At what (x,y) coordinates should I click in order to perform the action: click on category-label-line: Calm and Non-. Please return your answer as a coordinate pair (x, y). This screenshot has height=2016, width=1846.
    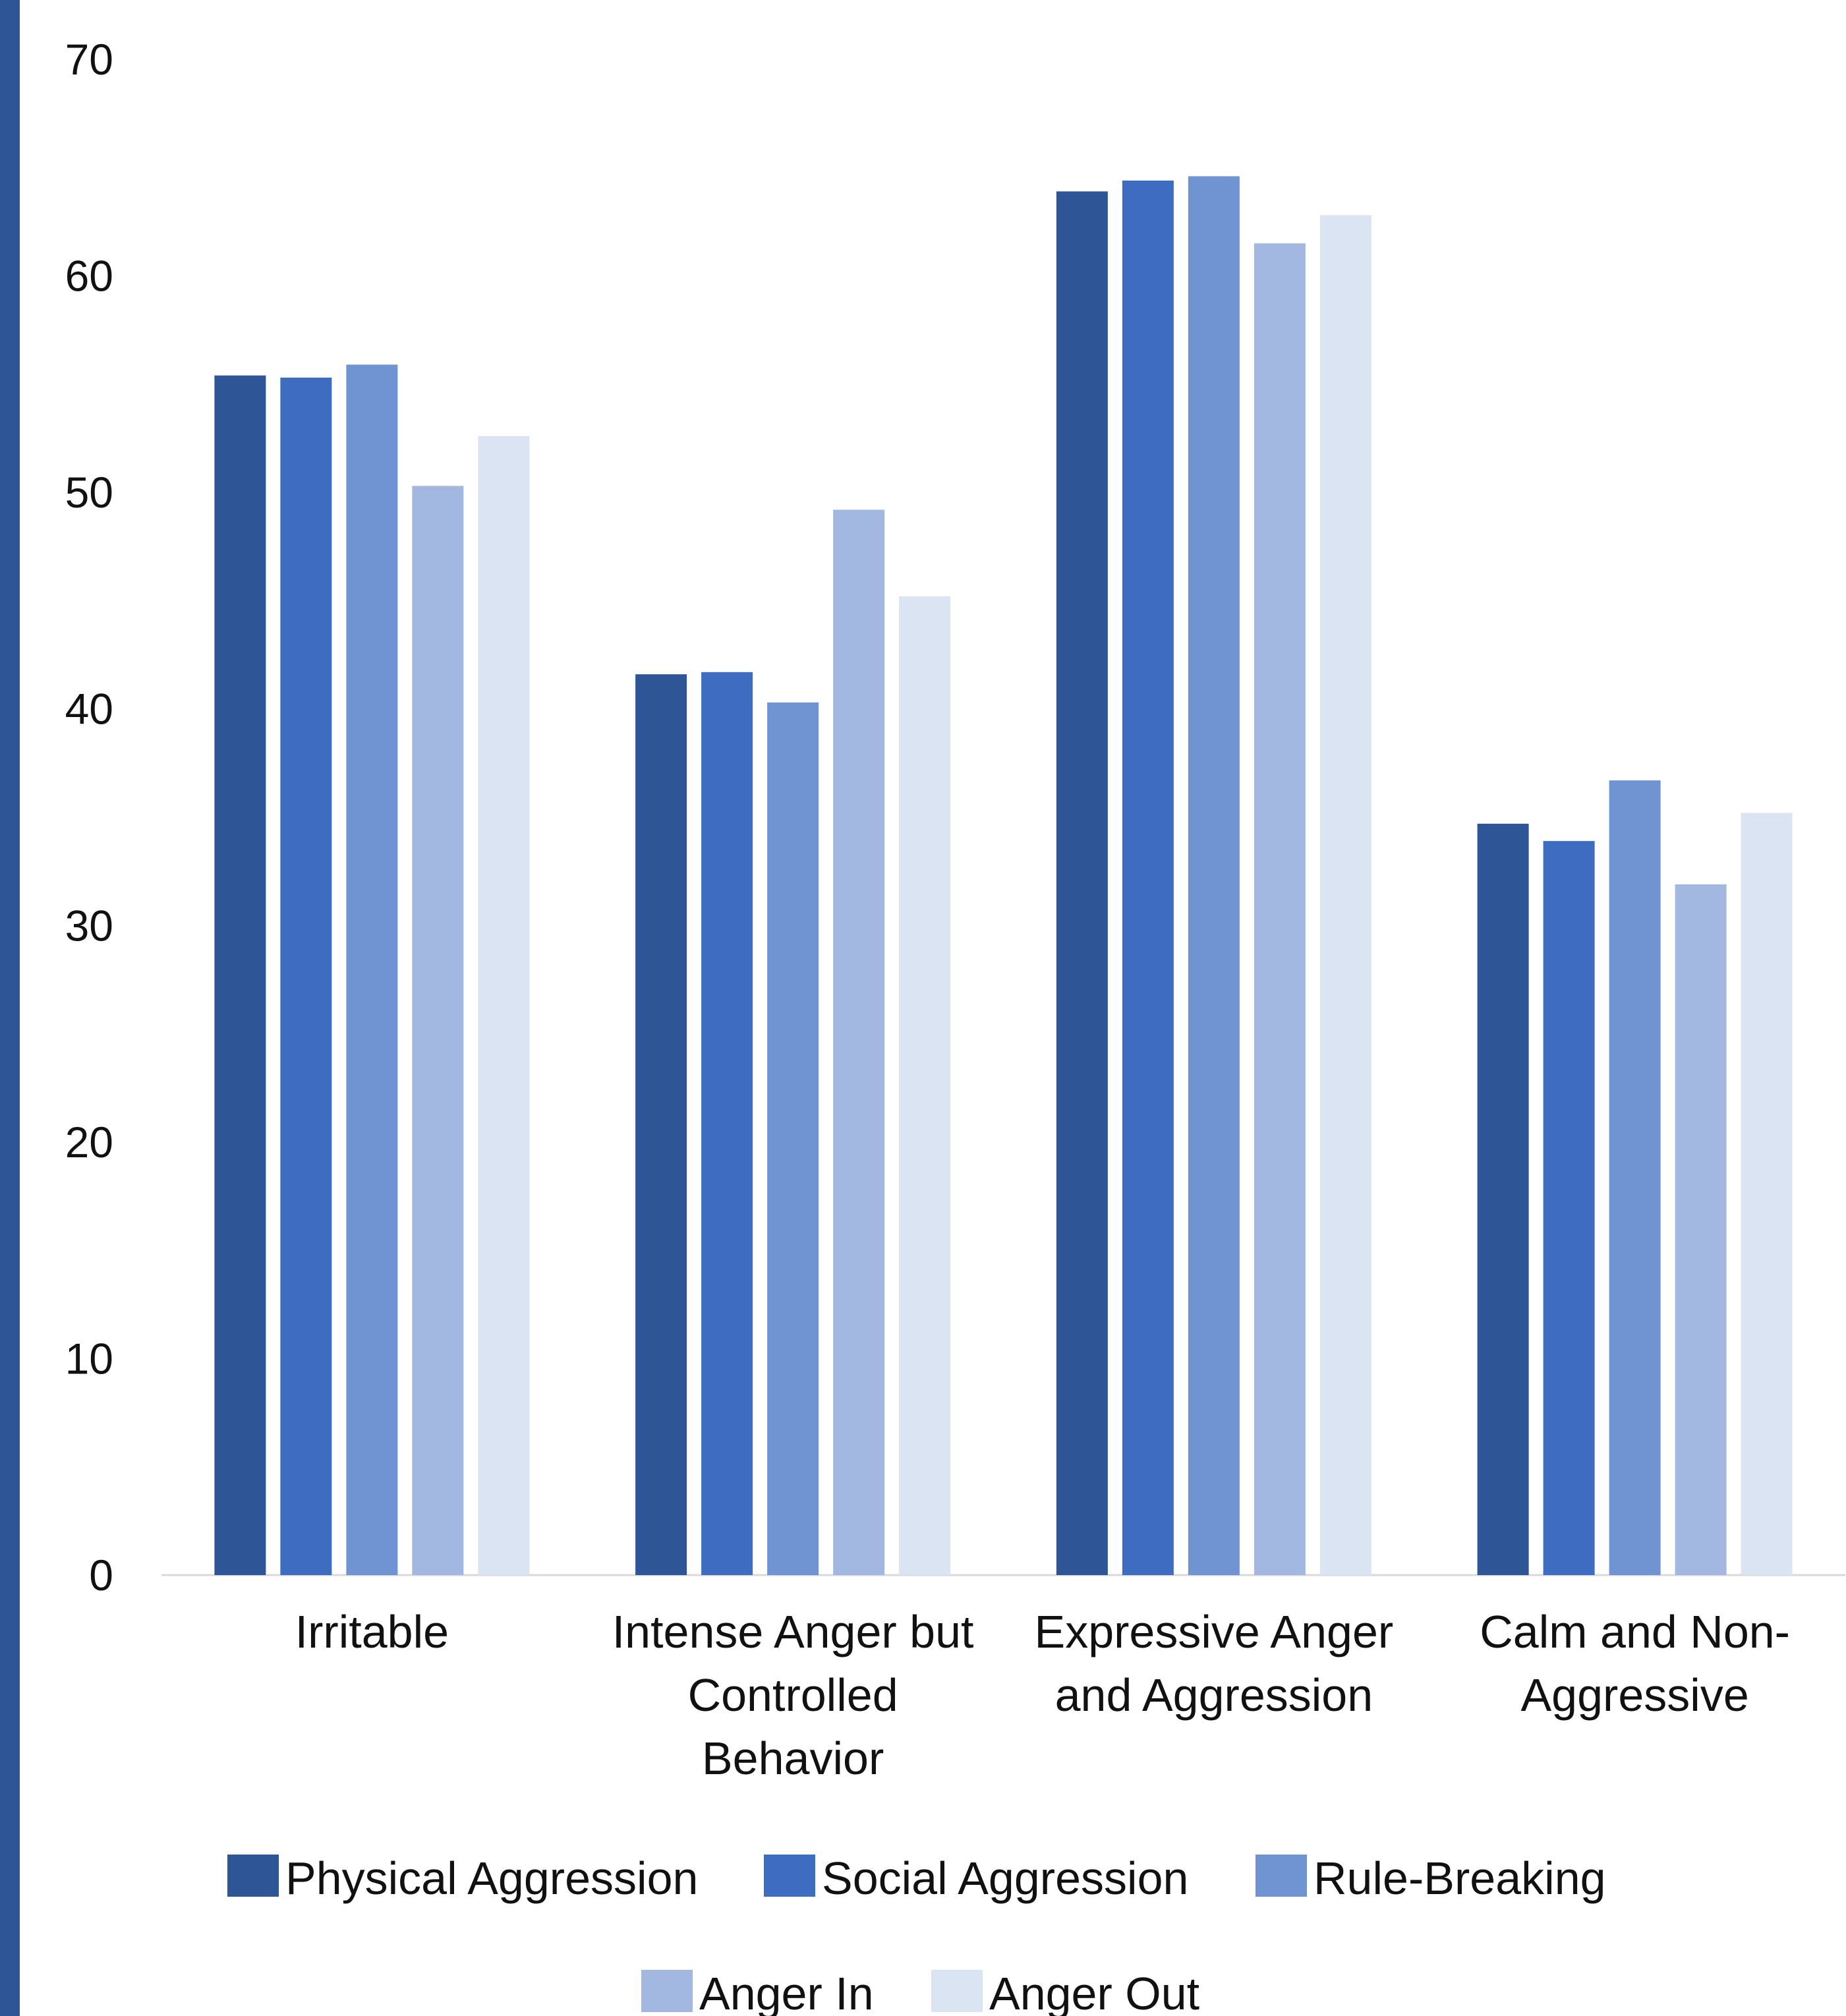
    Looking at the image, I should click on (1635, 1631).